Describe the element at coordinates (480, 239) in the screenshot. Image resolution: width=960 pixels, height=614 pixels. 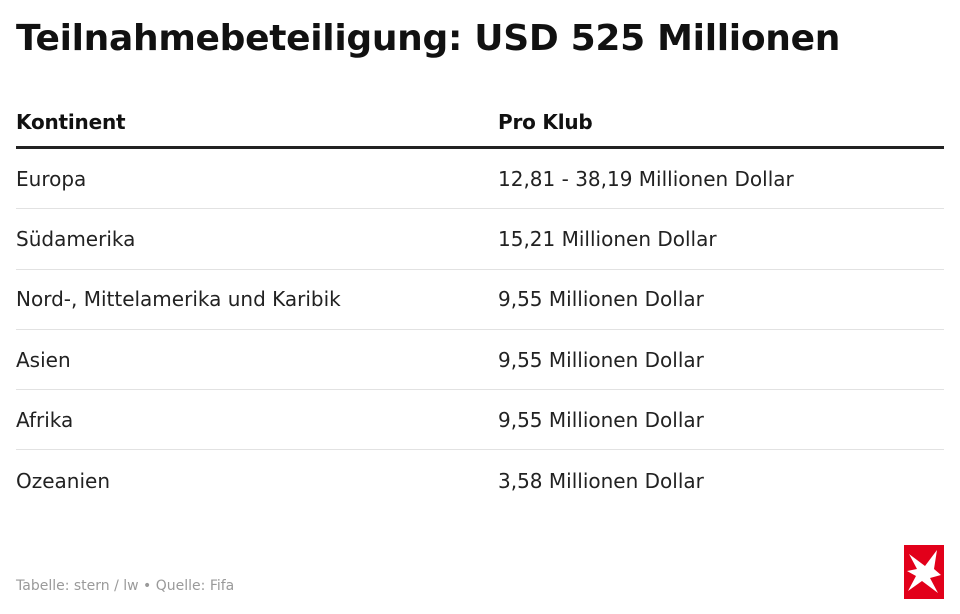
I see `table-row: Südamerika 15,21 Millionen Dollar` at that location.